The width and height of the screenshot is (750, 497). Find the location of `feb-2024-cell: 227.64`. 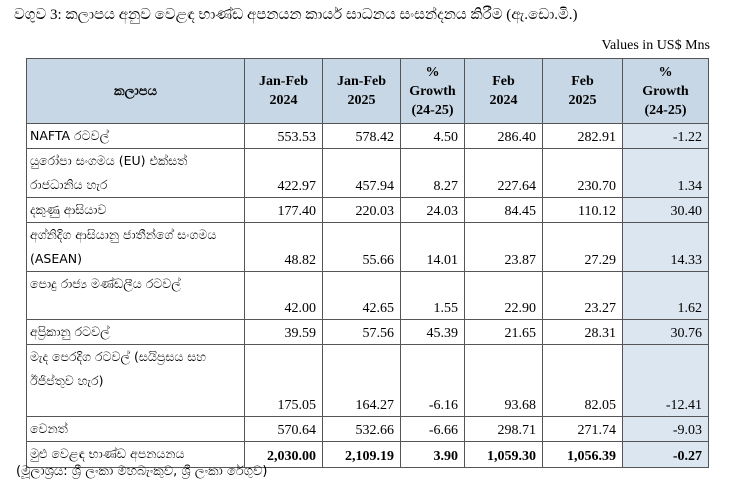

feb-2024-cell: 227.64 is located at coordinates (503, 173).